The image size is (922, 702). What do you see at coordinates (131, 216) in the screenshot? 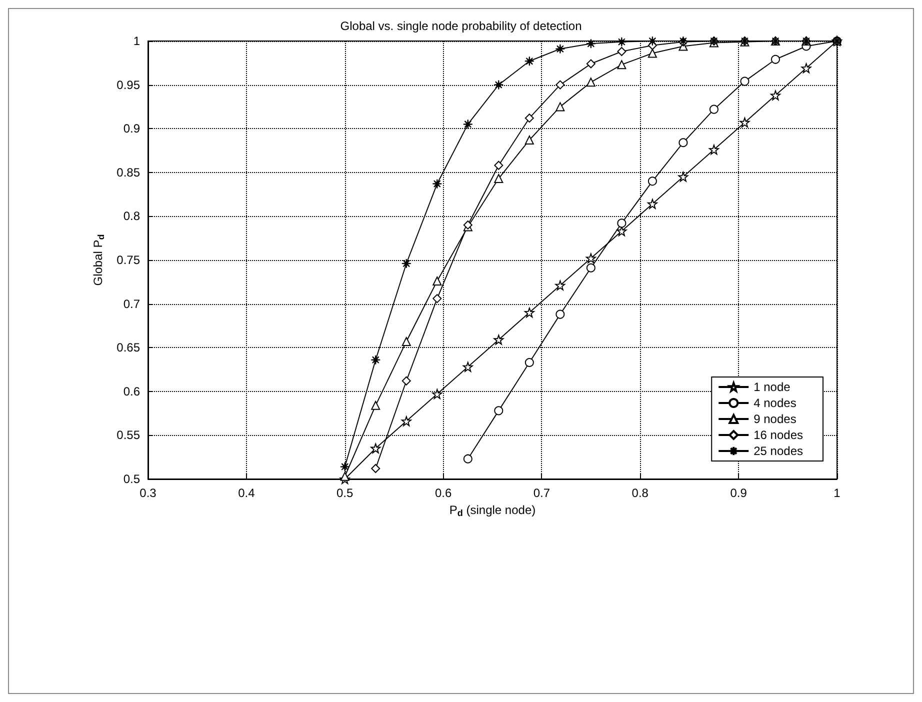
I see `y-tick-label: 0.8` at bounding box center [131, 216].